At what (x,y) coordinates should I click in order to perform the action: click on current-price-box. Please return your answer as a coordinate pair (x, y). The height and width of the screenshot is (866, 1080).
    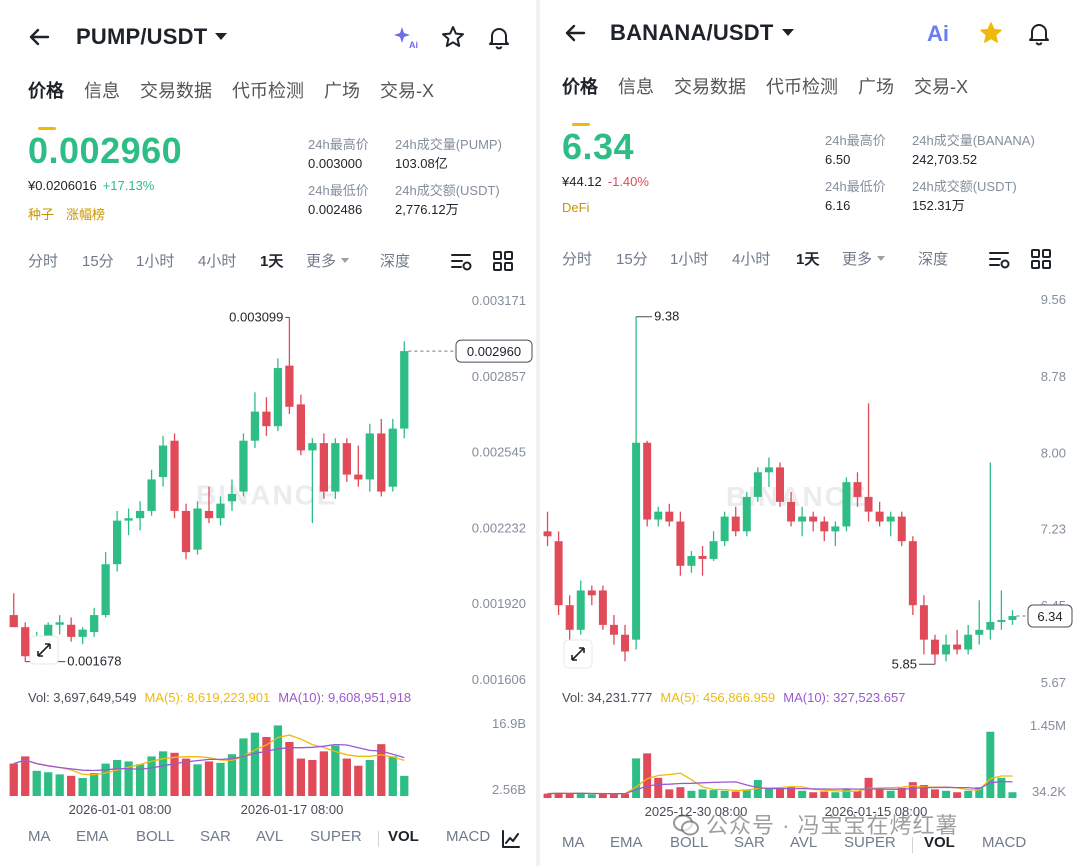
    Looking at the image, I should click on (1050, 616).